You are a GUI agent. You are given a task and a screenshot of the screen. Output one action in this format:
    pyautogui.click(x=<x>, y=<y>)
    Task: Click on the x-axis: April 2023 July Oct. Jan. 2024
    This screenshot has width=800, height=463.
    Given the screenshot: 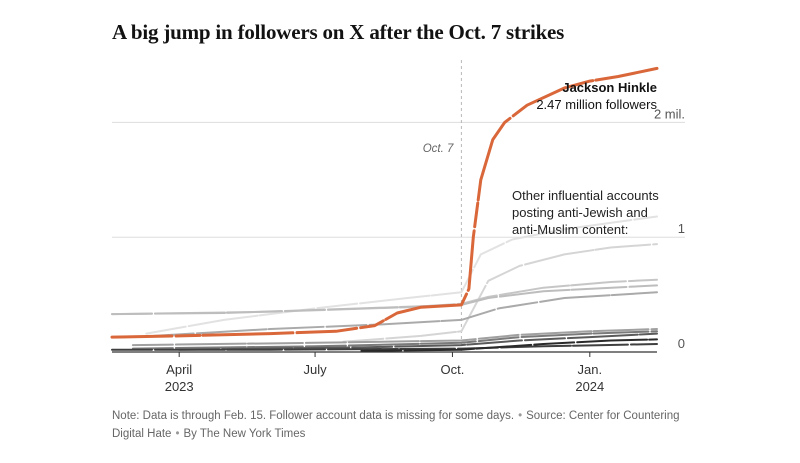 What is the action you would take?
    pyautogui.click(x=384, y=372)
    